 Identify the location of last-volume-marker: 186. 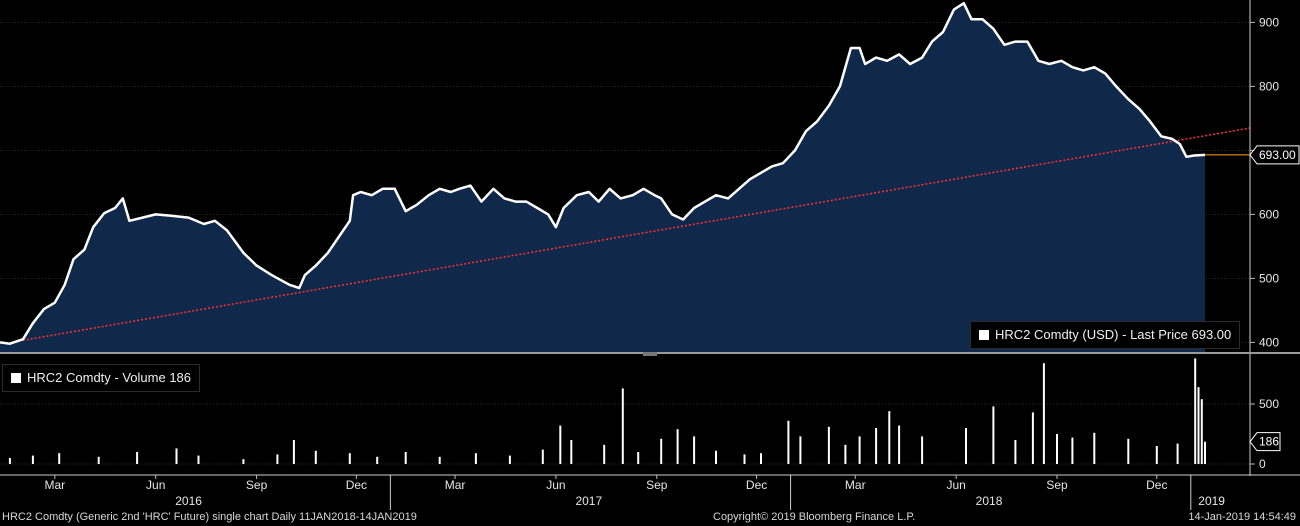
(1265, 442).